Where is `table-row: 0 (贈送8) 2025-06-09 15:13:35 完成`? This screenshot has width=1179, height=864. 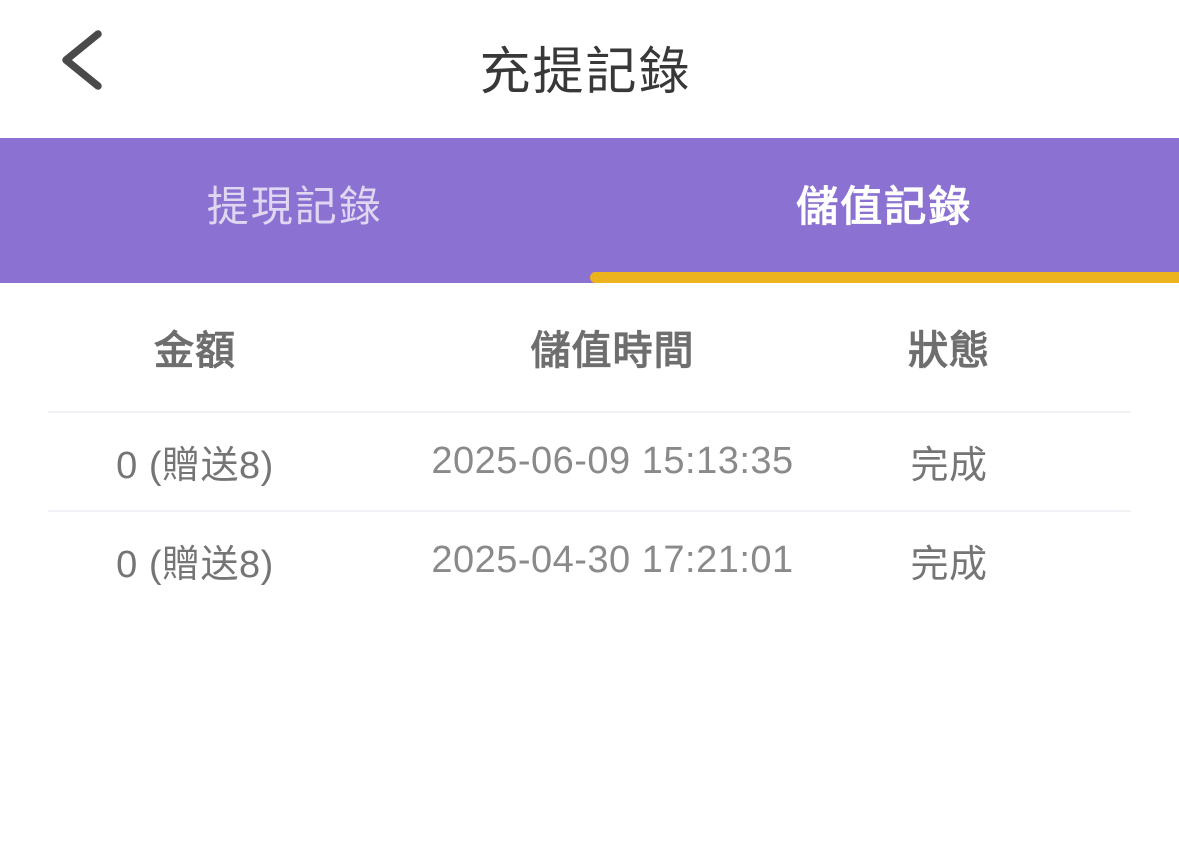
table-row: 0 (贈送8) 2025-06-09 15:13:35 完成 is located at coordinates (589, 461).